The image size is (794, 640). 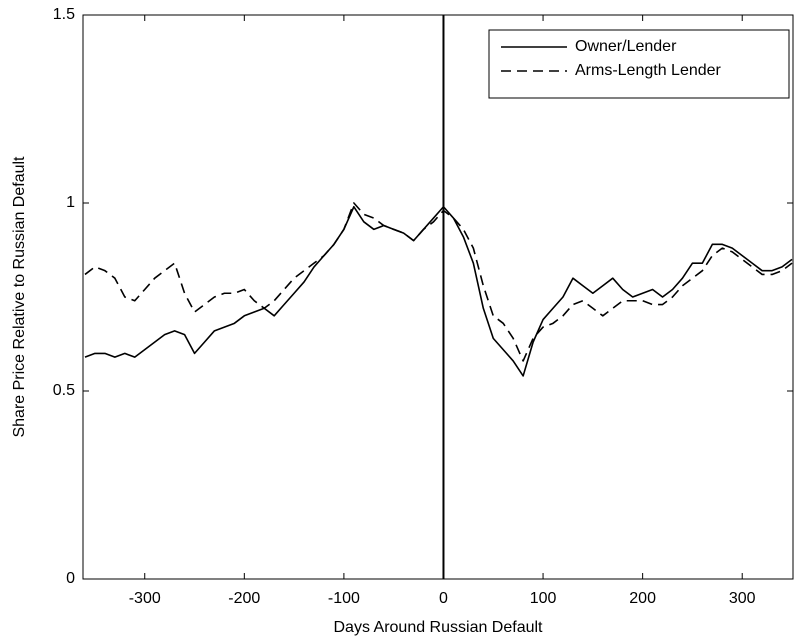 I want to click on x-tick-label: -200, so click(x=244, y=598).